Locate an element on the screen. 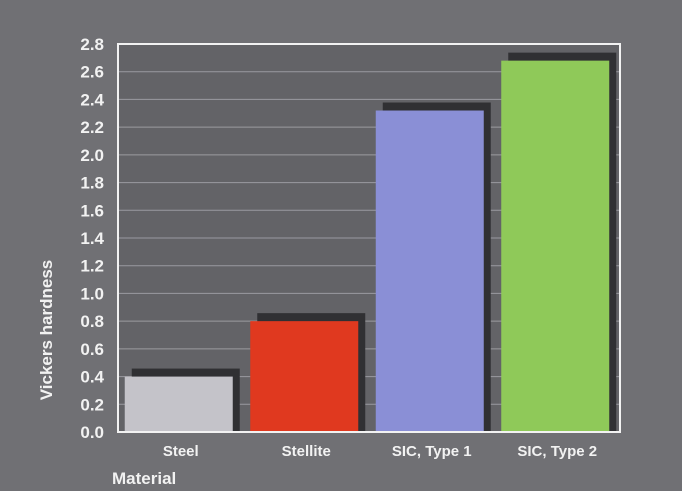 The height and width of the screenshot is (491, 682). y-tick-label: 2.8 is located at coordinates (92, 44).